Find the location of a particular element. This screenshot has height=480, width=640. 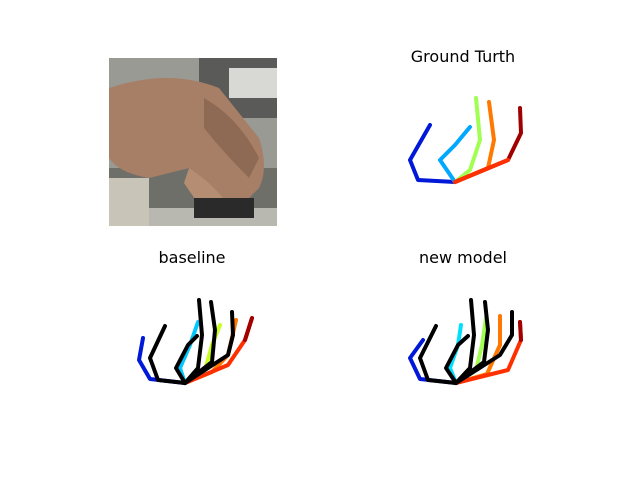

baseline-prediction is located at coordinates (191, 341).